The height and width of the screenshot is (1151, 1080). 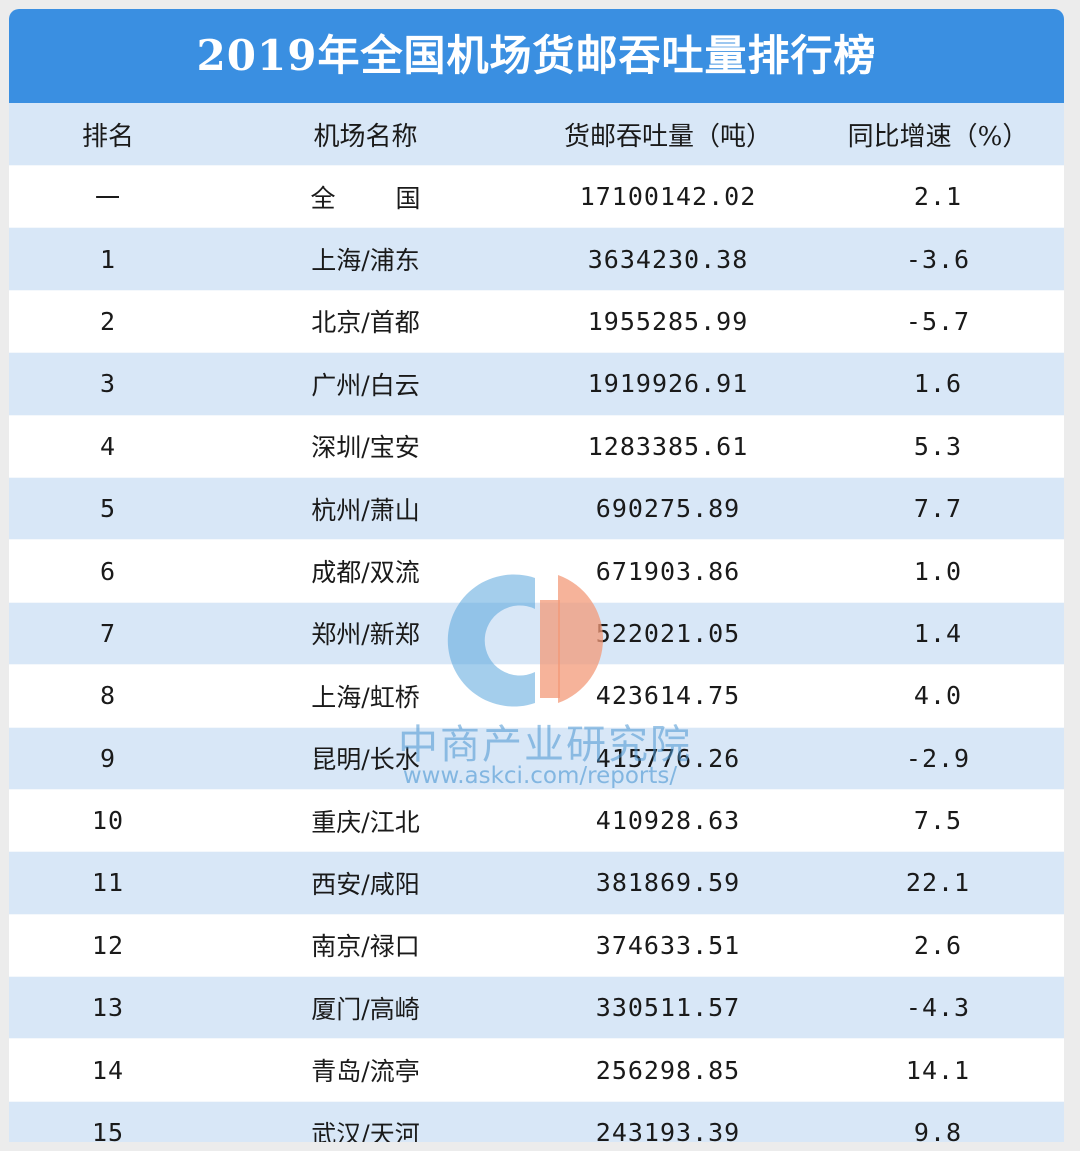 I want to click on rank-cell: 1, so click(x=108, y=259).